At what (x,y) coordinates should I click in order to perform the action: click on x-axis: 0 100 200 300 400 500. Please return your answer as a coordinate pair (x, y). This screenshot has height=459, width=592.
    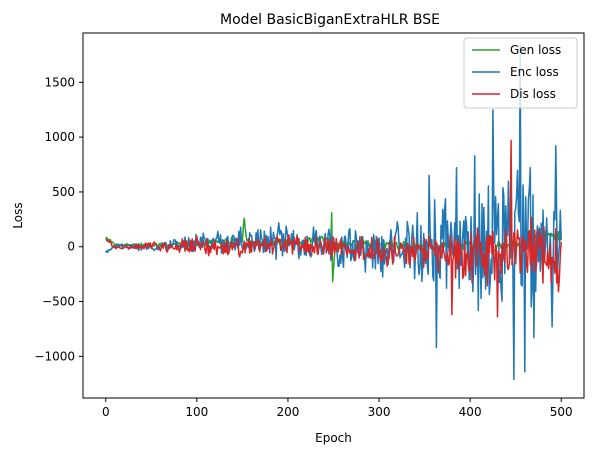
    Looking at the image, I should click on (337, 408).